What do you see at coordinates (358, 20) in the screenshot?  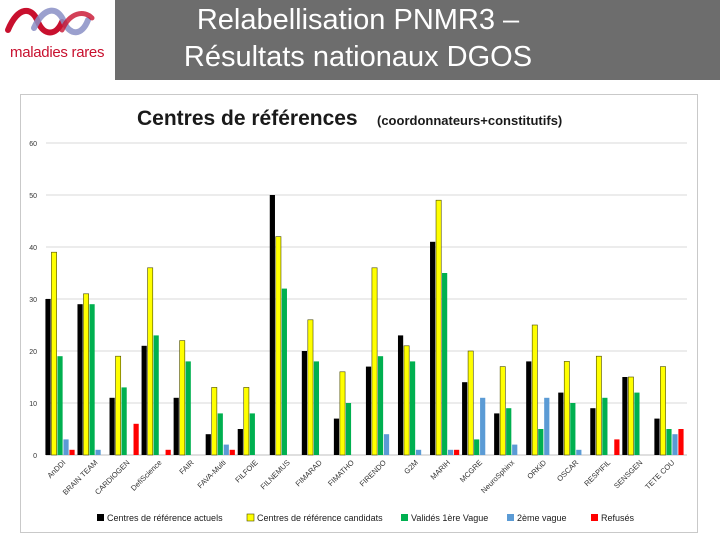 I see `slide-title-line-1: Relabellisation PNMR3 –` at bounding box center [358, 20].